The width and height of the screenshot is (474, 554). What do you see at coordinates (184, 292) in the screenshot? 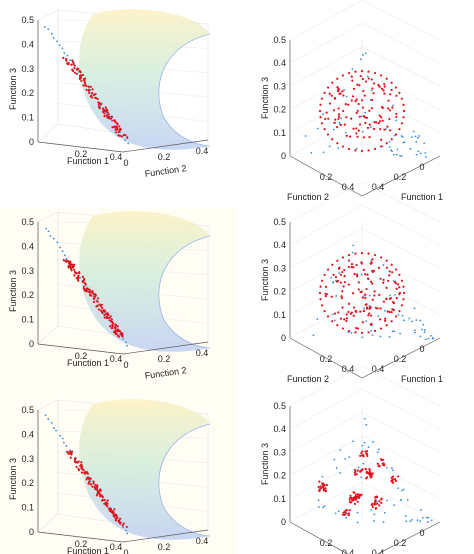
I see `surface-edge` at bounding box center [184, 292].